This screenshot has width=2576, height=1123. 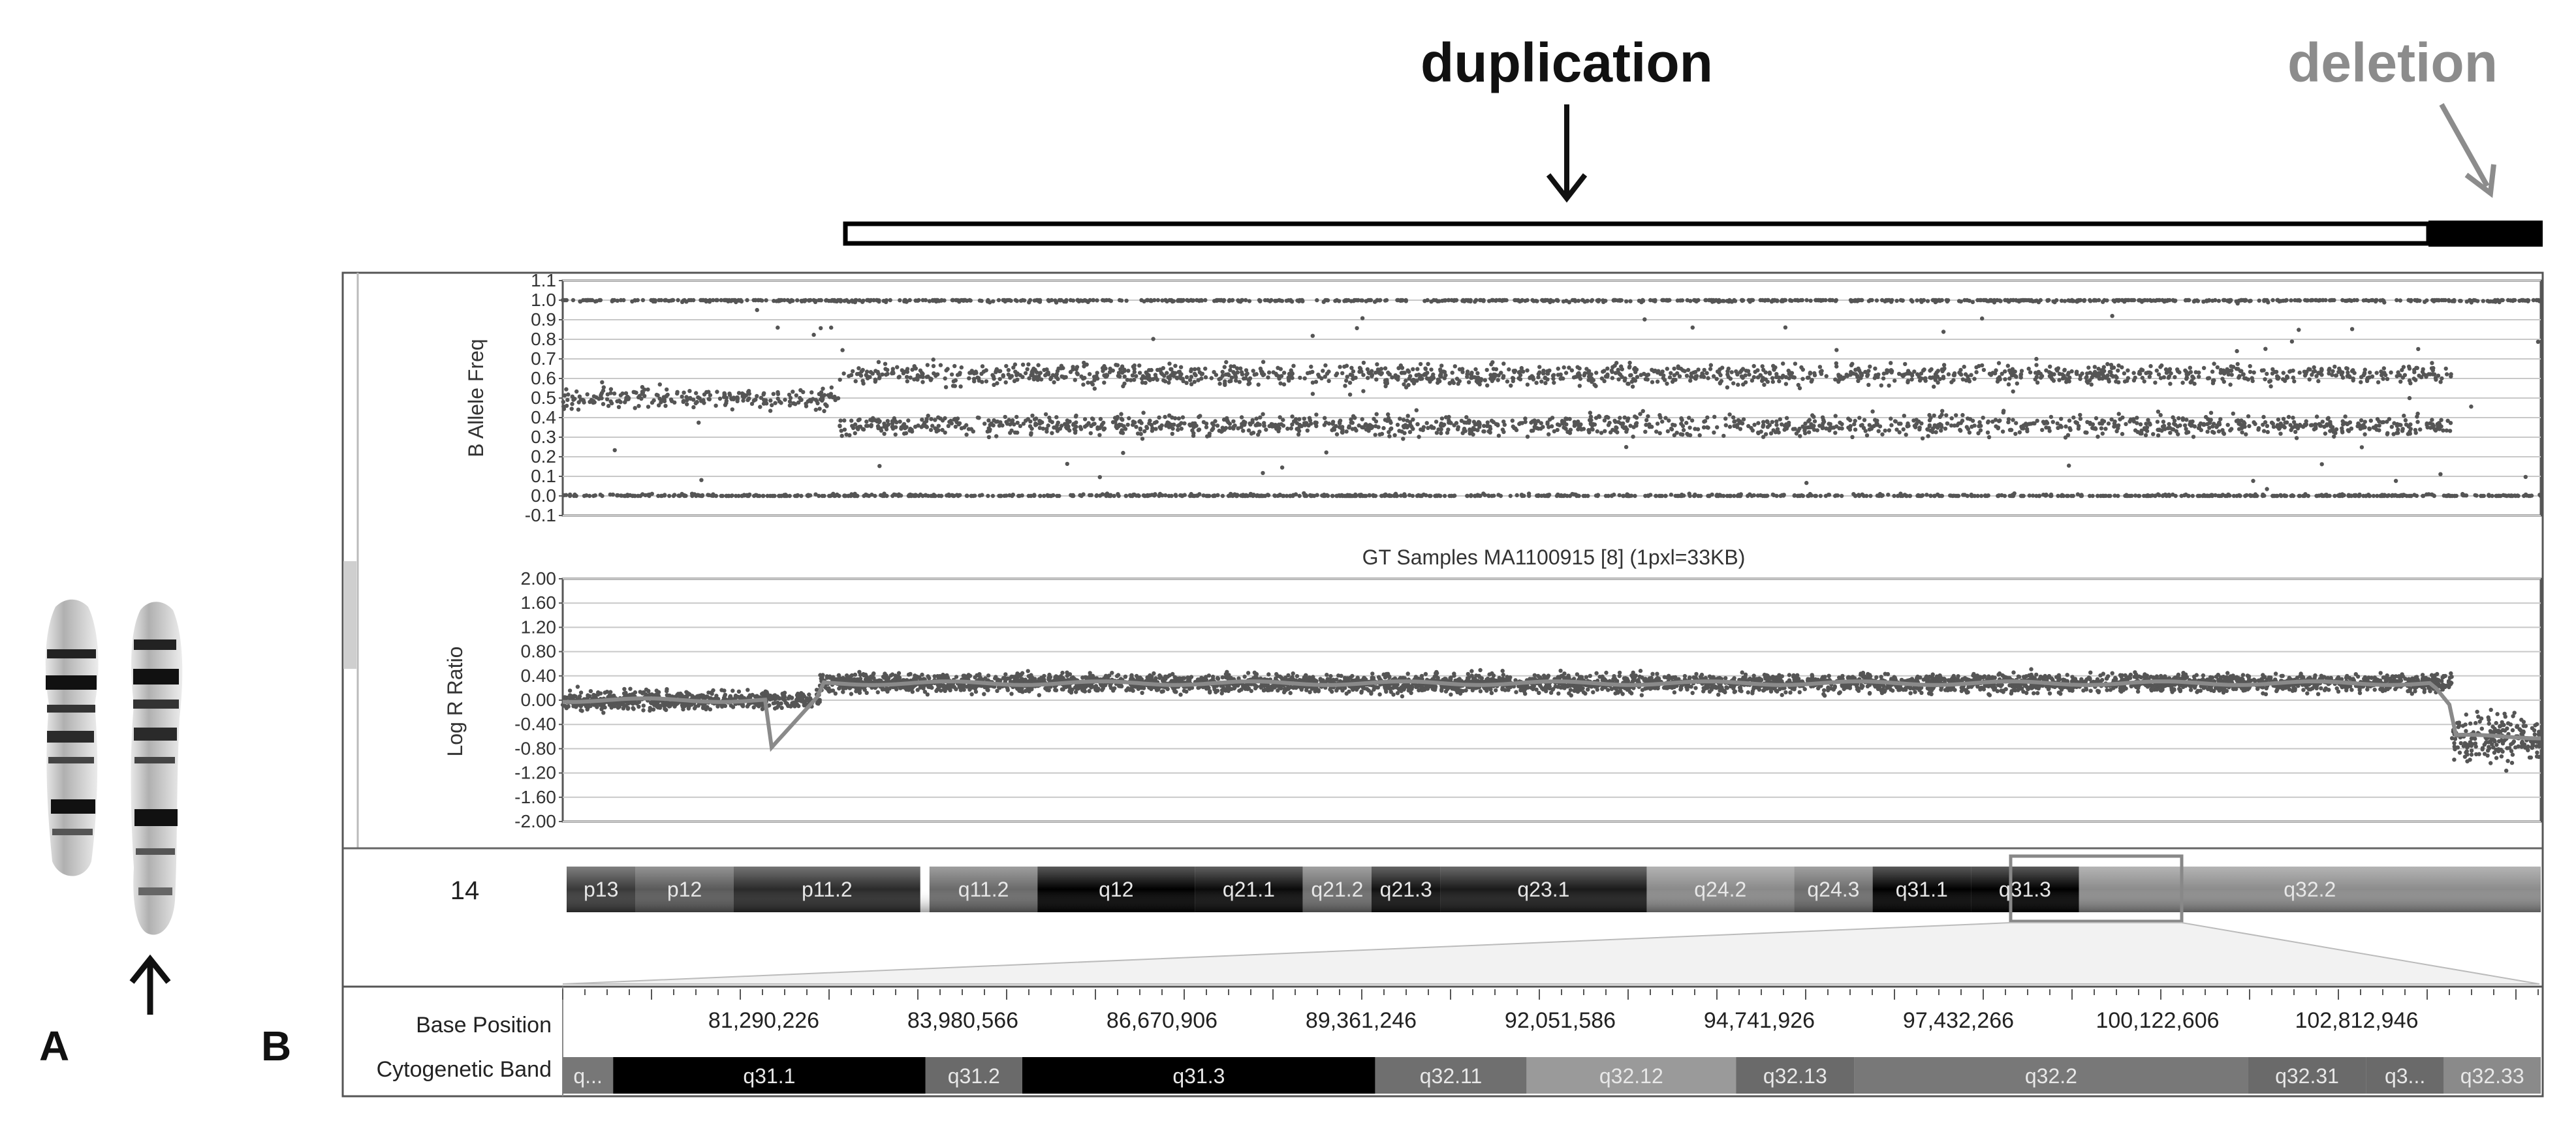 What do you see at coordinates (349, 615) in the screenshot?
I see `viewer-scroll-handle` at bounding box center [349, 615].